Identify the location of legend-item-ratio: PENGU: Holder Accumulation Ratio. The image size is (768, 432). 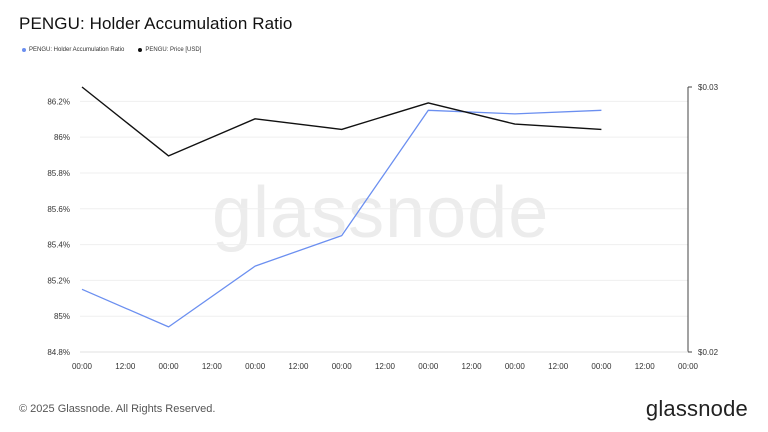
(73, 50).